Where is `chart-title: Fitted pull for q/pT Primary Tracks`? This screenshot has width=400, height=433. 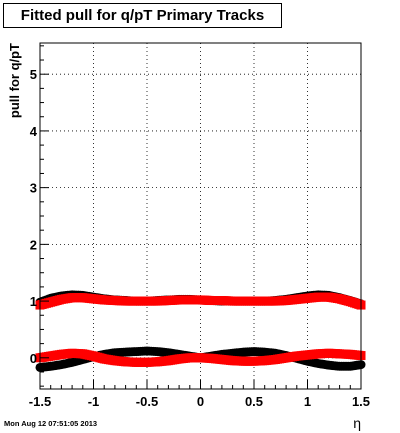 chart-title: Fitted pull for q/pT Primary Tracks is located at coordinates (142, 15).